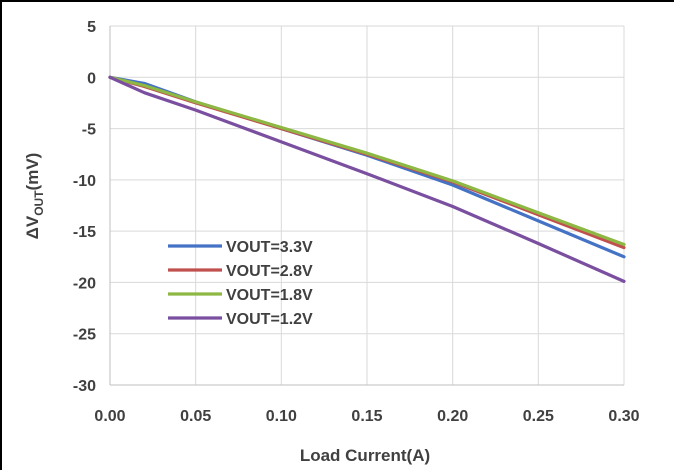  What do you see at coordinates (84, 386) in the screenshot?
I see `y-tick-label: -30` at bounding box center [84, 386].